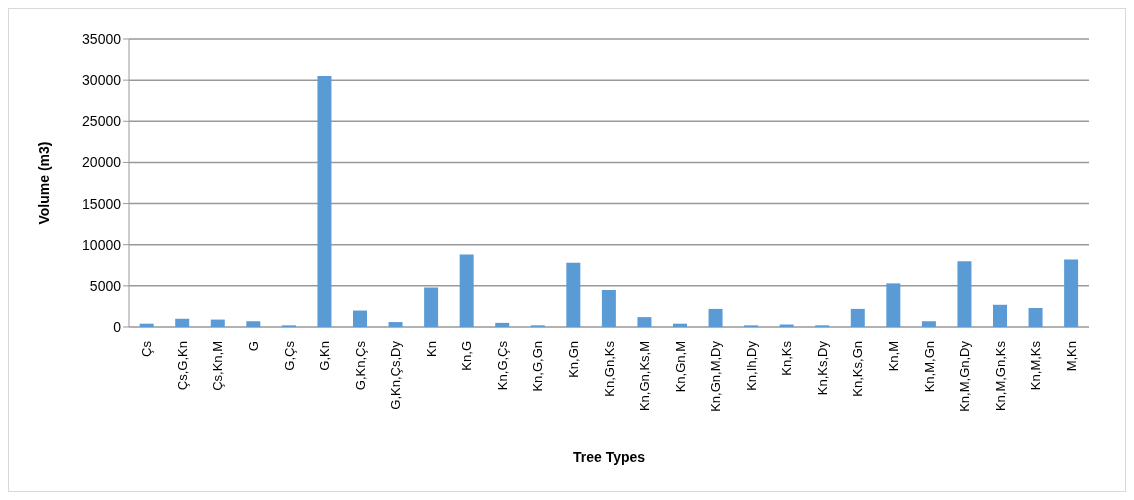  What do you see at coordinates (609, 457) in the screenshot?
I see `x-axis-title: Tree Types` at bounding box center [609, 457].